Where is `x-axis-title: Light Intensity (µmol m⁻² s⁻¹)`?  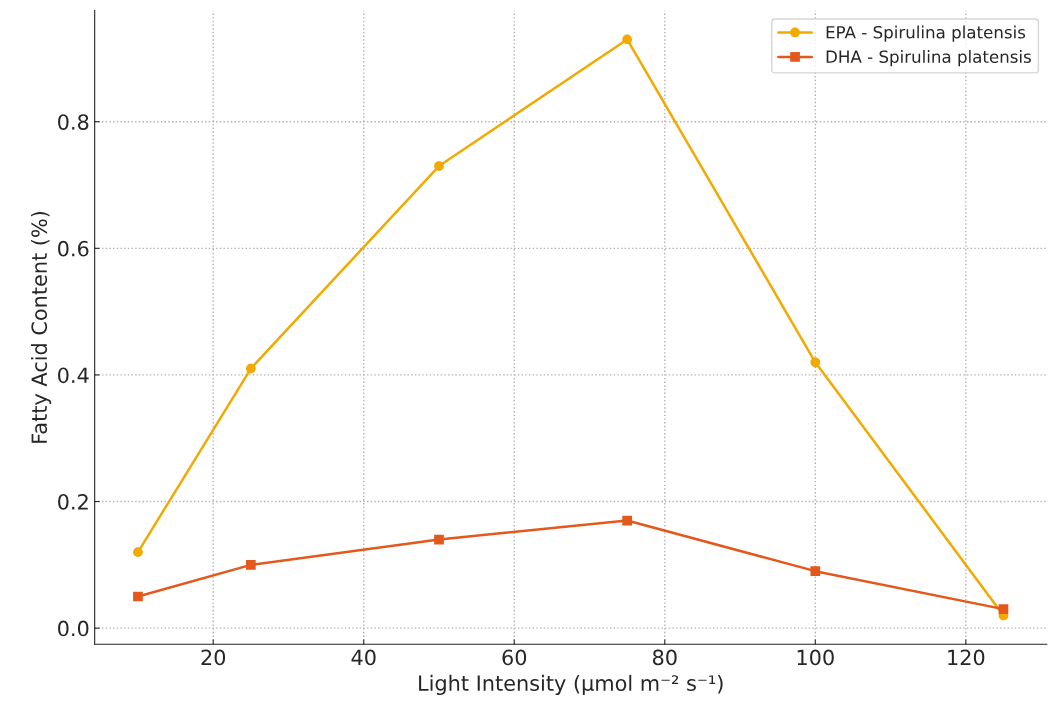 x-axis-title: Light Intensity (µmol m⁻² s⁻¹) is located at coordinates (571, 685).